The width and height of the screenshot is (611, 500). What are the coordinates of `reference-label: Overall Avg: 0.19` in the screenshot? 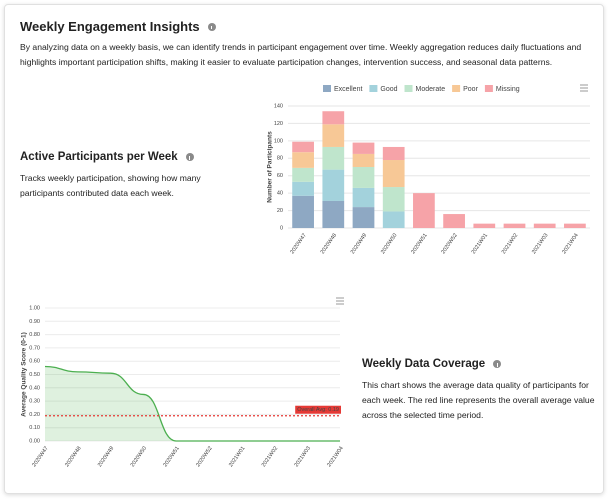 It's located at (318, 410).